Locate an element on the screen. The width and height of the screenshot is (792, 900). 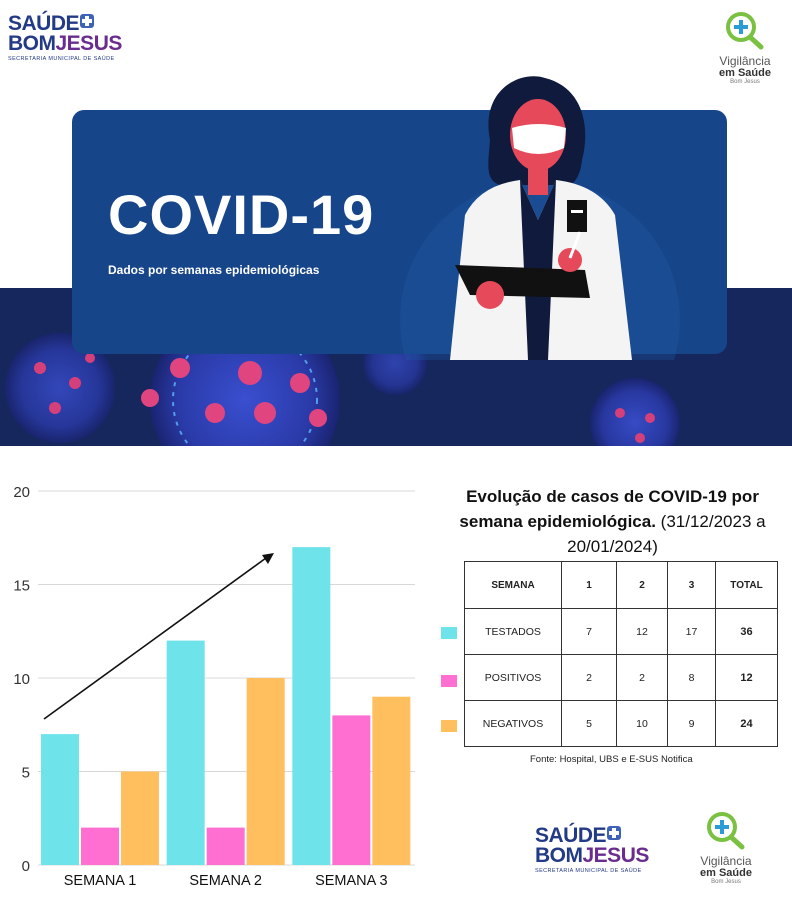
trend-arrow is located at coordinates (158, 636).